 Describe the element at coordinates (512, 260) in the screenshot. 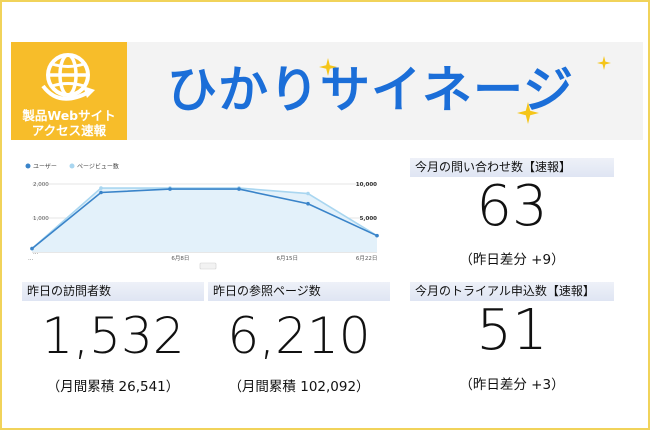

I see `inquiries-delta: （昨日差分 +9）` at that location.